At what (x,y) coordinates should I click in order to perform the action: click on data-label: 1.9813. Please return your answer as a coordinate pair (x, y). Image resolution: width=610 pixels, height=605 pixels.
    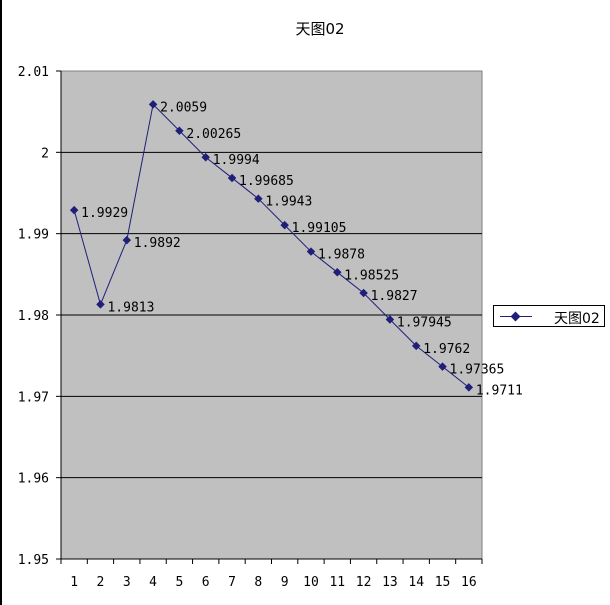
    Looking at the image, I should click on (130, 307).